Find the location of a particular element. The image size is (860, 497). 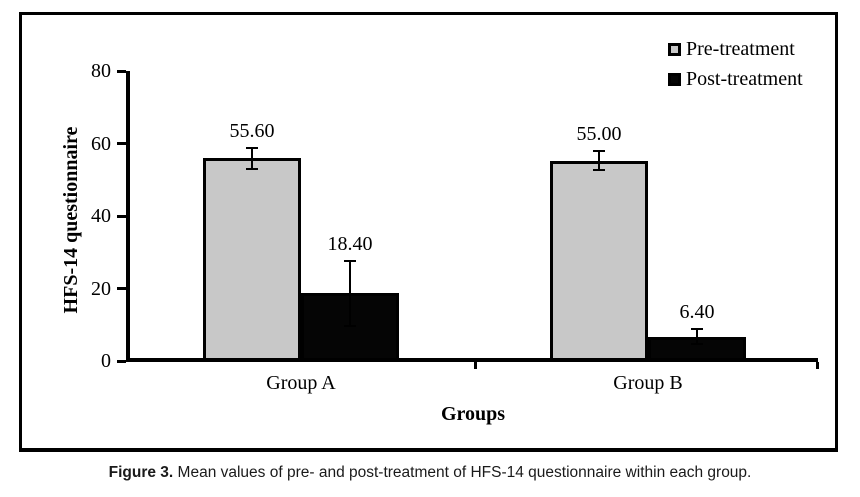

category-label-group-a: Group A is located at coordinates (301, 383).